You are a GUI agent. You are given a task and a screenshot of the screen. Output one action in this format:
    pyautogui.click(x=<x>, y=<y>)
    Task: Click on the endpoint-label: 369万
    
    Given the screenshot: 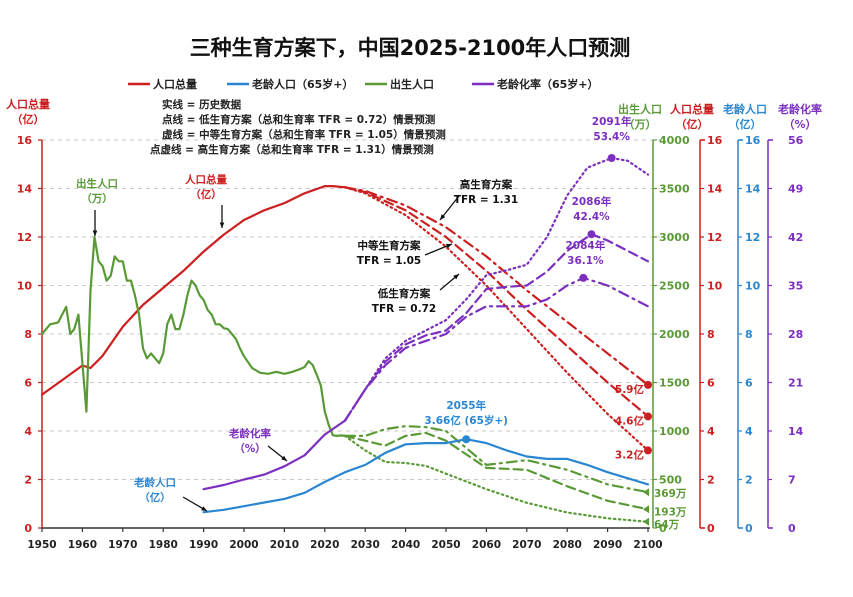 What is the action you would take?
    pyautogui.click(x=670, y=494)
    